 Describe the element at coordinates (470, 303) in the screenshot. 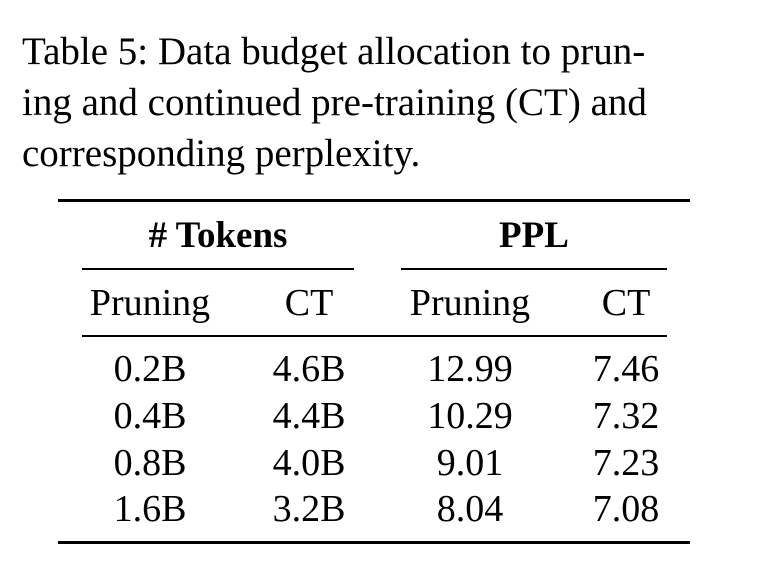

I see `header-ppl-pruning: Pruning` at that location.